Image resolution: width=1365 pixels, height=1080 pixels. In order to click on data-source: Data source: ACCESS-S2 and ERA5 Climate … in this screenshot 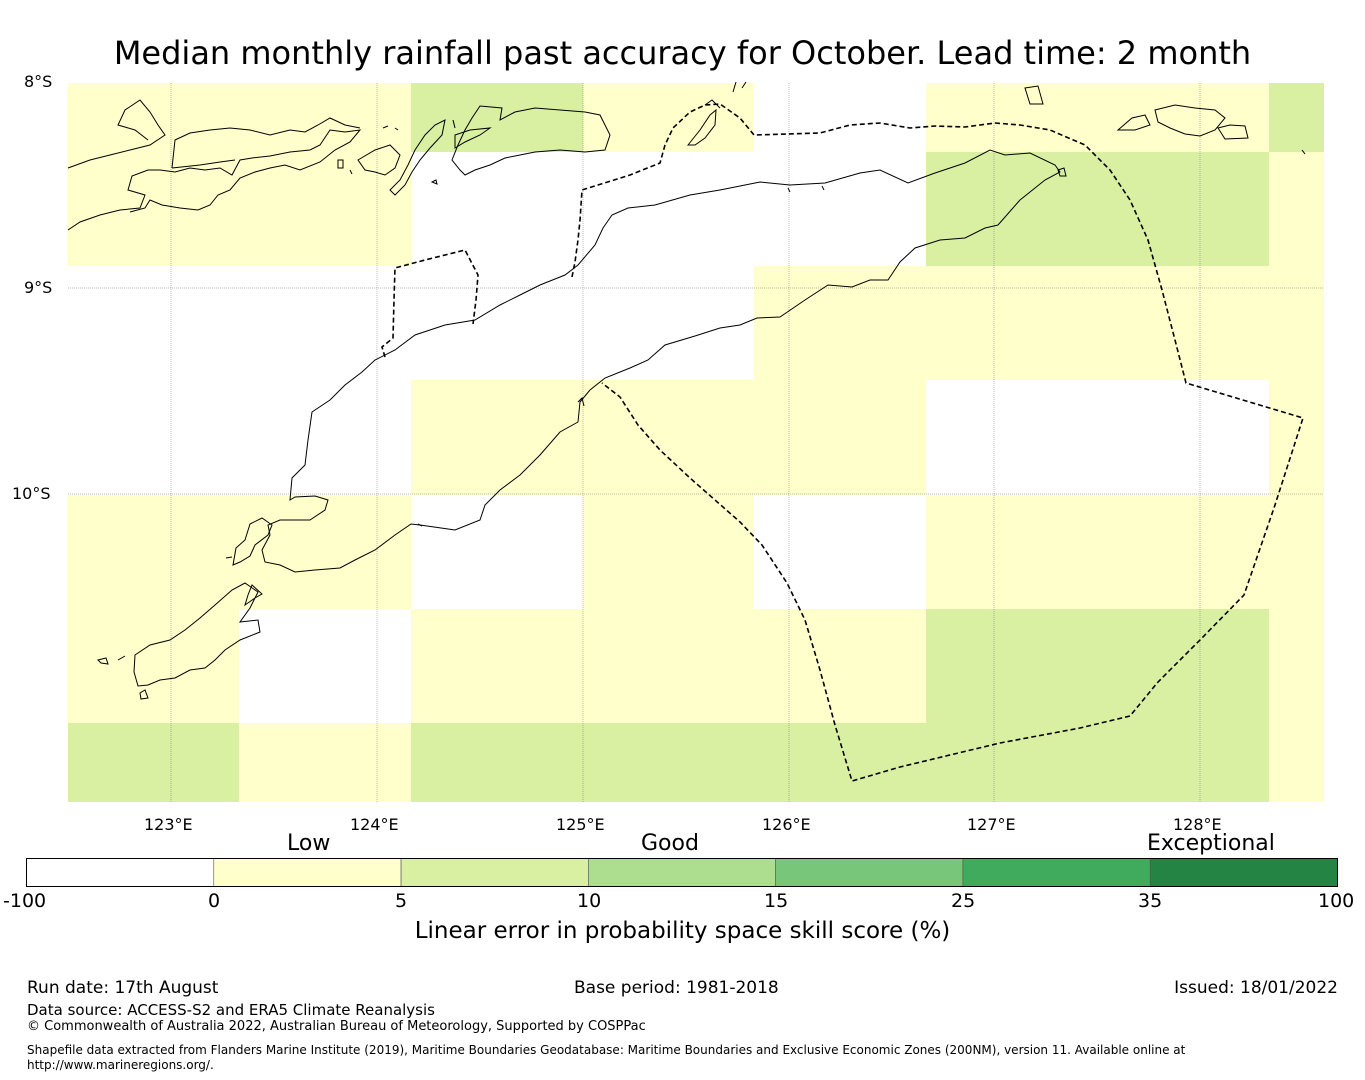, I will do `click(231, 1010)`.